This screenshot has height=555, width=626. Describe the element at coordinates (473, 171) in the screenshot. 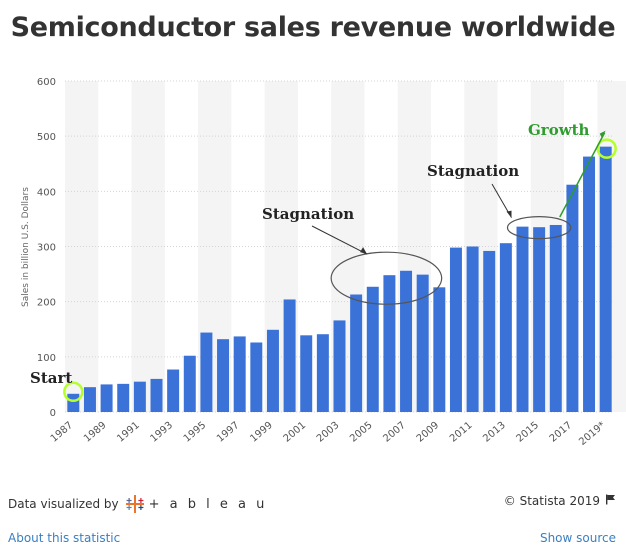

I see `annotation-stagnation-2: Stagnation` at that location.